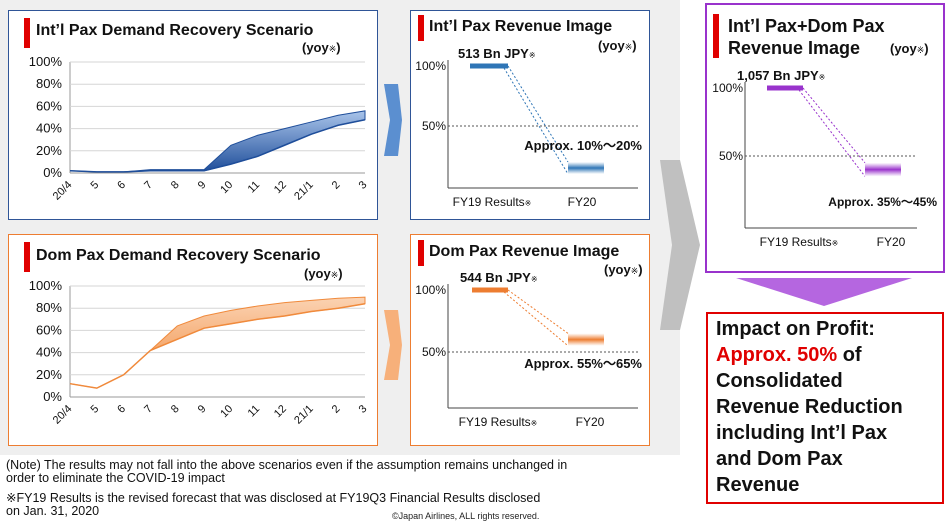 This screenshot has height=523, width=948. Describe the element at coordinates (497, 53) in the screenshot. I see `fy19-value-label: 513 Bn JPY※` at that location.